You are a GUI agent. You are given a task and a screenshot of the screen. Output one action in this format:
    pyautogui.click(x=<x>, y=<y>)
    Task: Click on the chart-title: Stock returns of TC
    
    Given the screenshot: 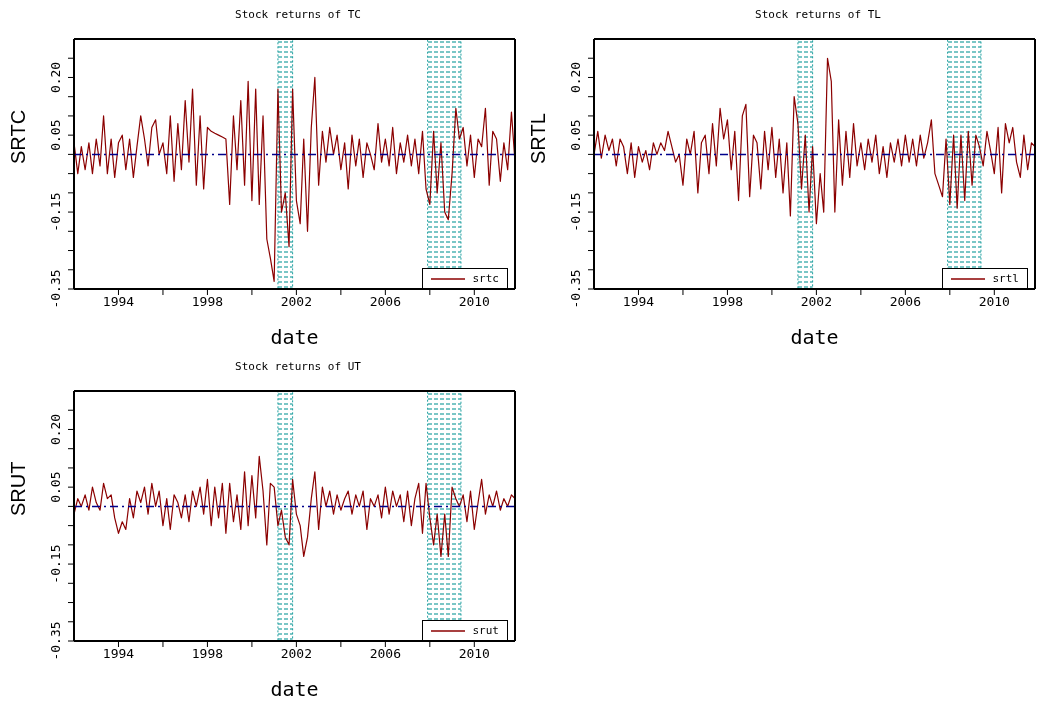 What is the action you would take?
    pyautogui.click(x=298, y=15)
    